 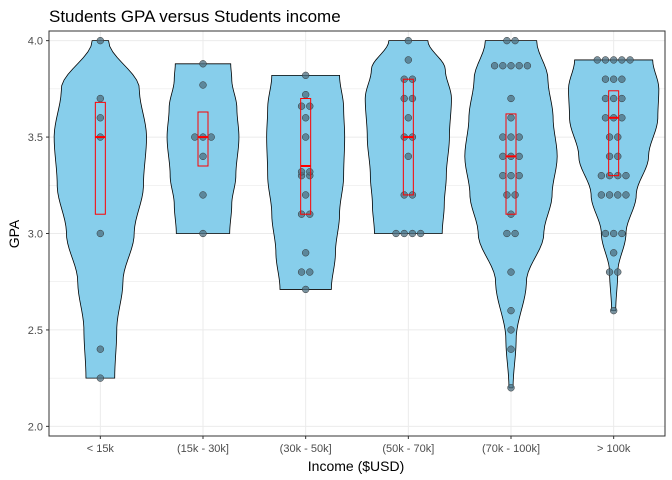 What do you see at coordinates (35, 138) in the screenshot?
I see `y-tick-label: 3.5` at bounding box center [35, 138].